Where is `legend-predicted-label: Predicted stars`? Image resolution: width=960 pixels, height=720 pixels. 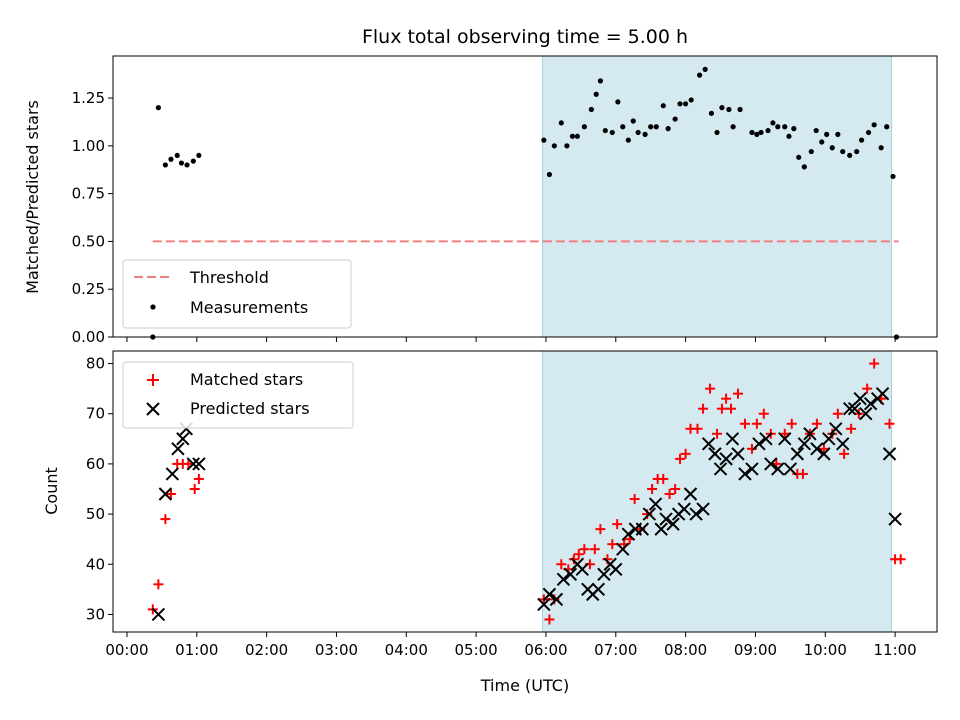 legend-predicted-label: Predicted stars is located at coordinates (250, 408).